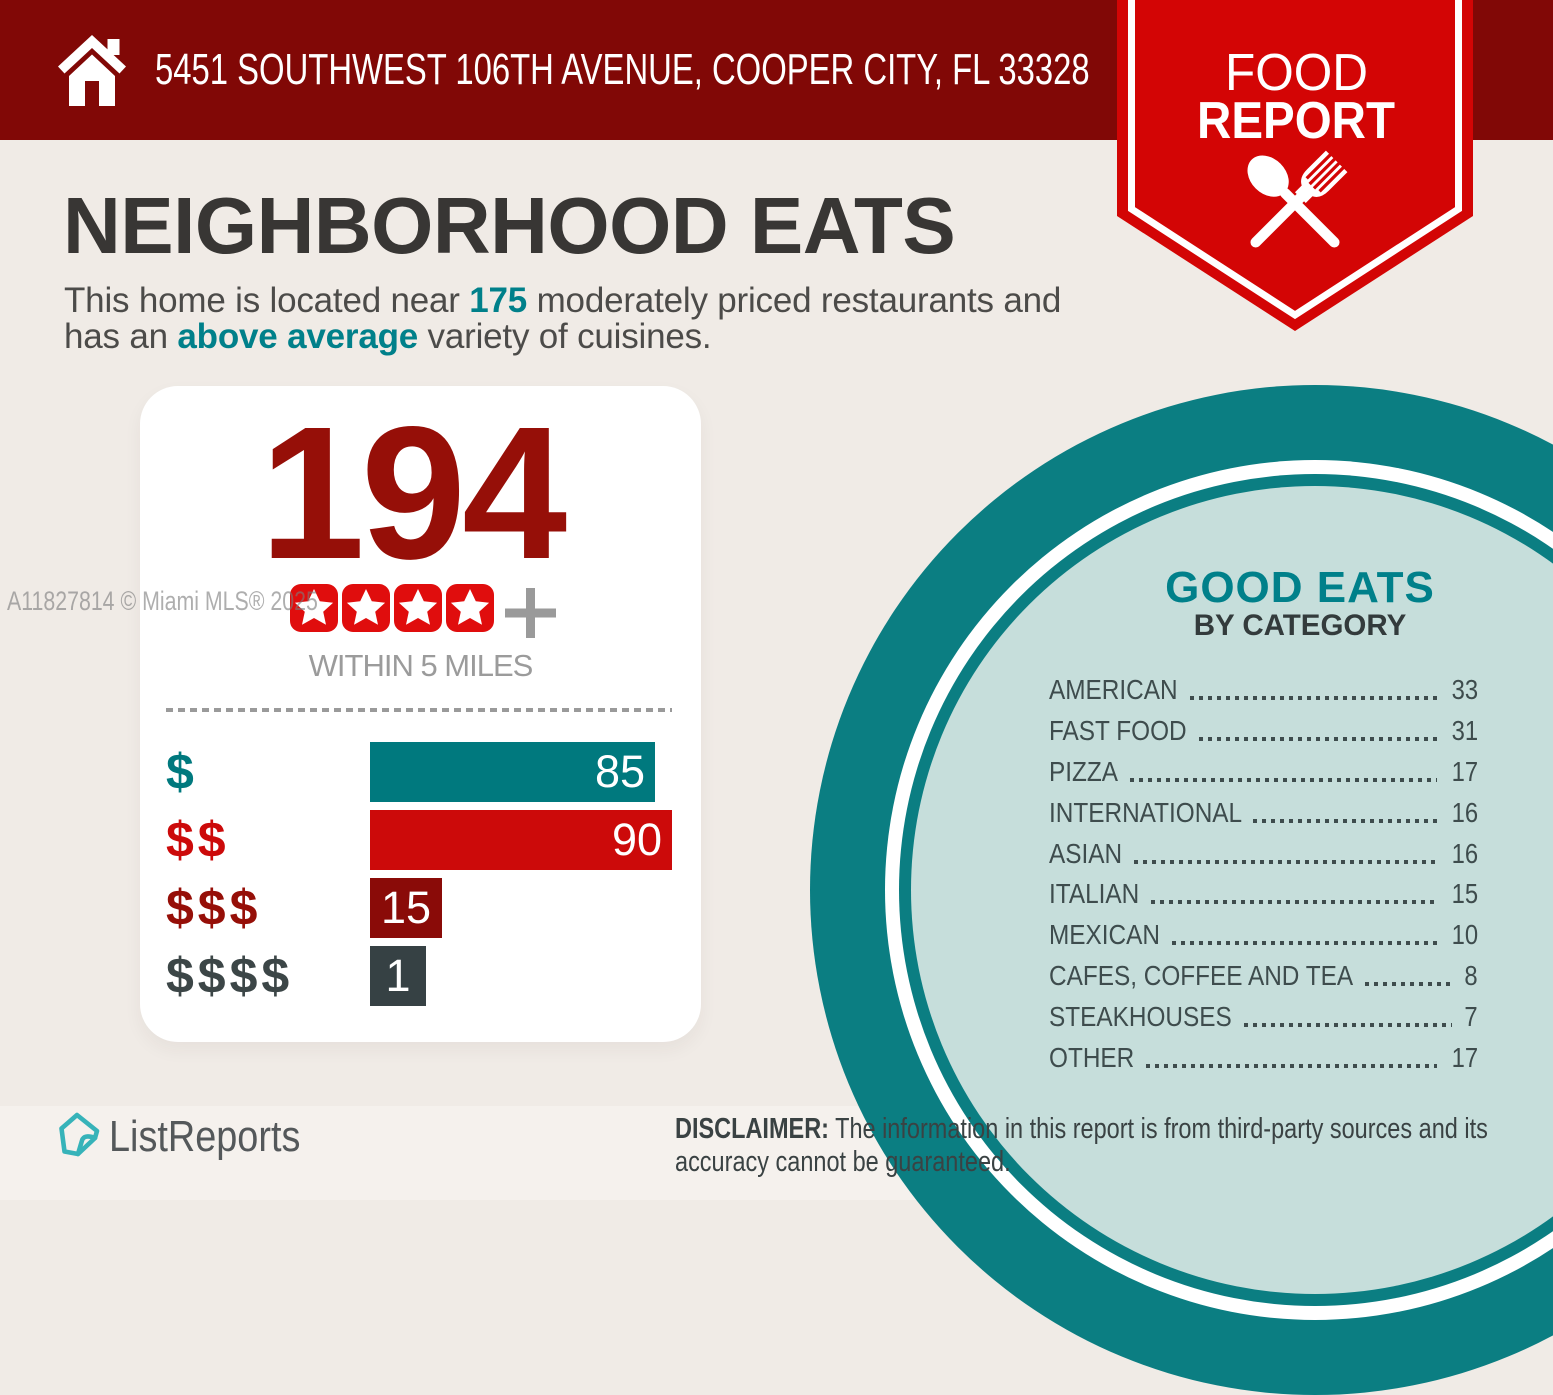  I want to click on svg-text: FOOD, so click(1296, 73).